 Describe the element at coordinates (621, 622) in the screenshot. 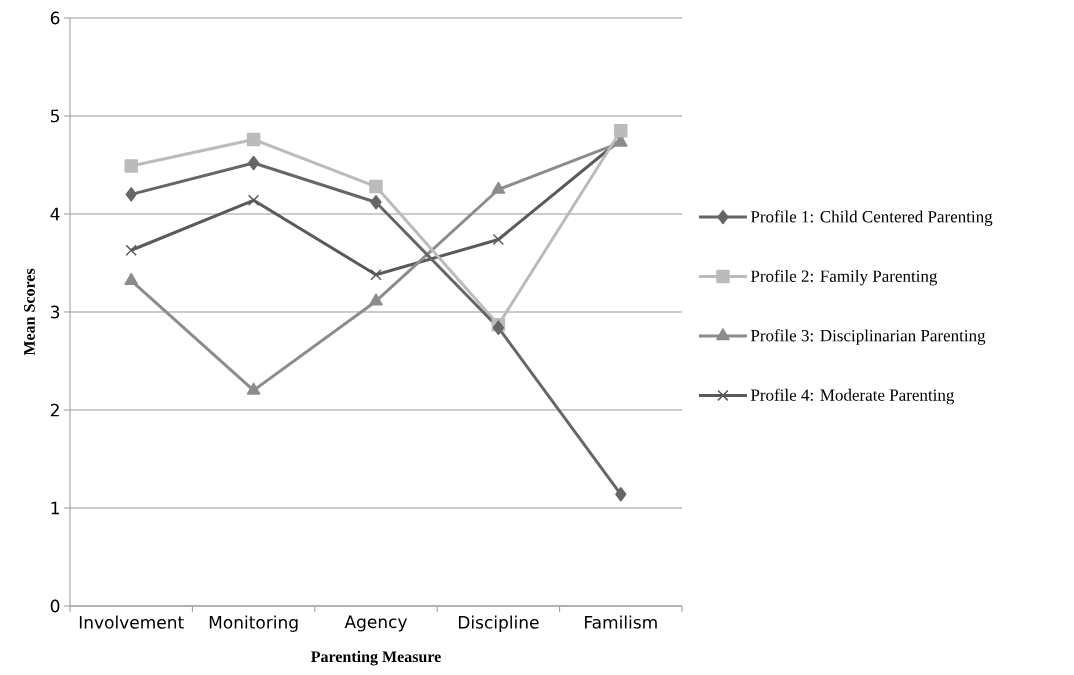

I see `x-tick-label: Familism` at that location.